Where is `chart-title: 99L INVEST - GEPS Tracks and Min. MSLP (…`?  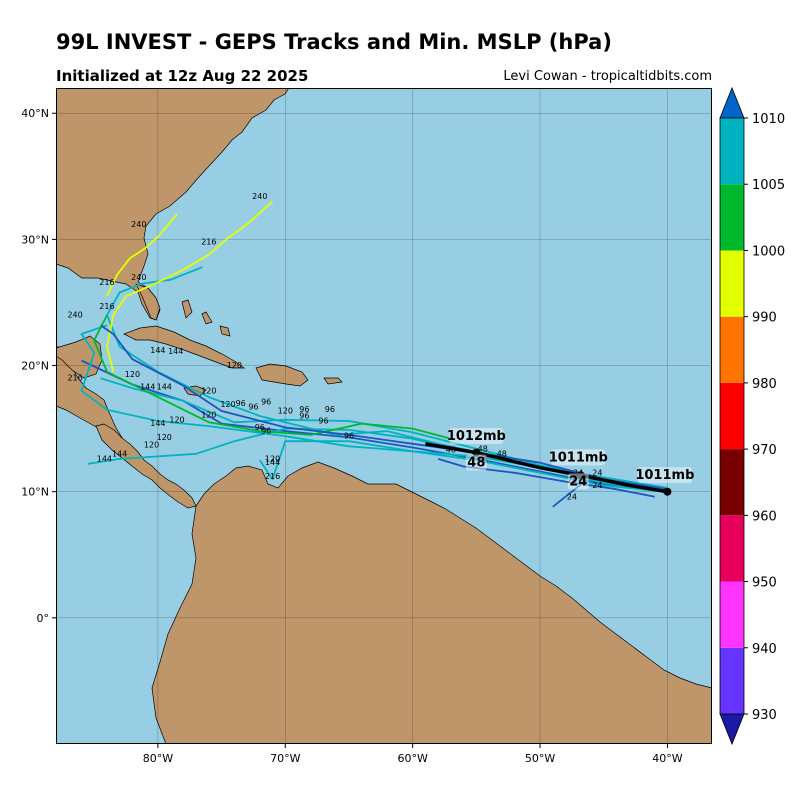
chart-title: 99L INVEST - GEPS Tracks and Min. MSLP (… is located at coordinates (334, 42).